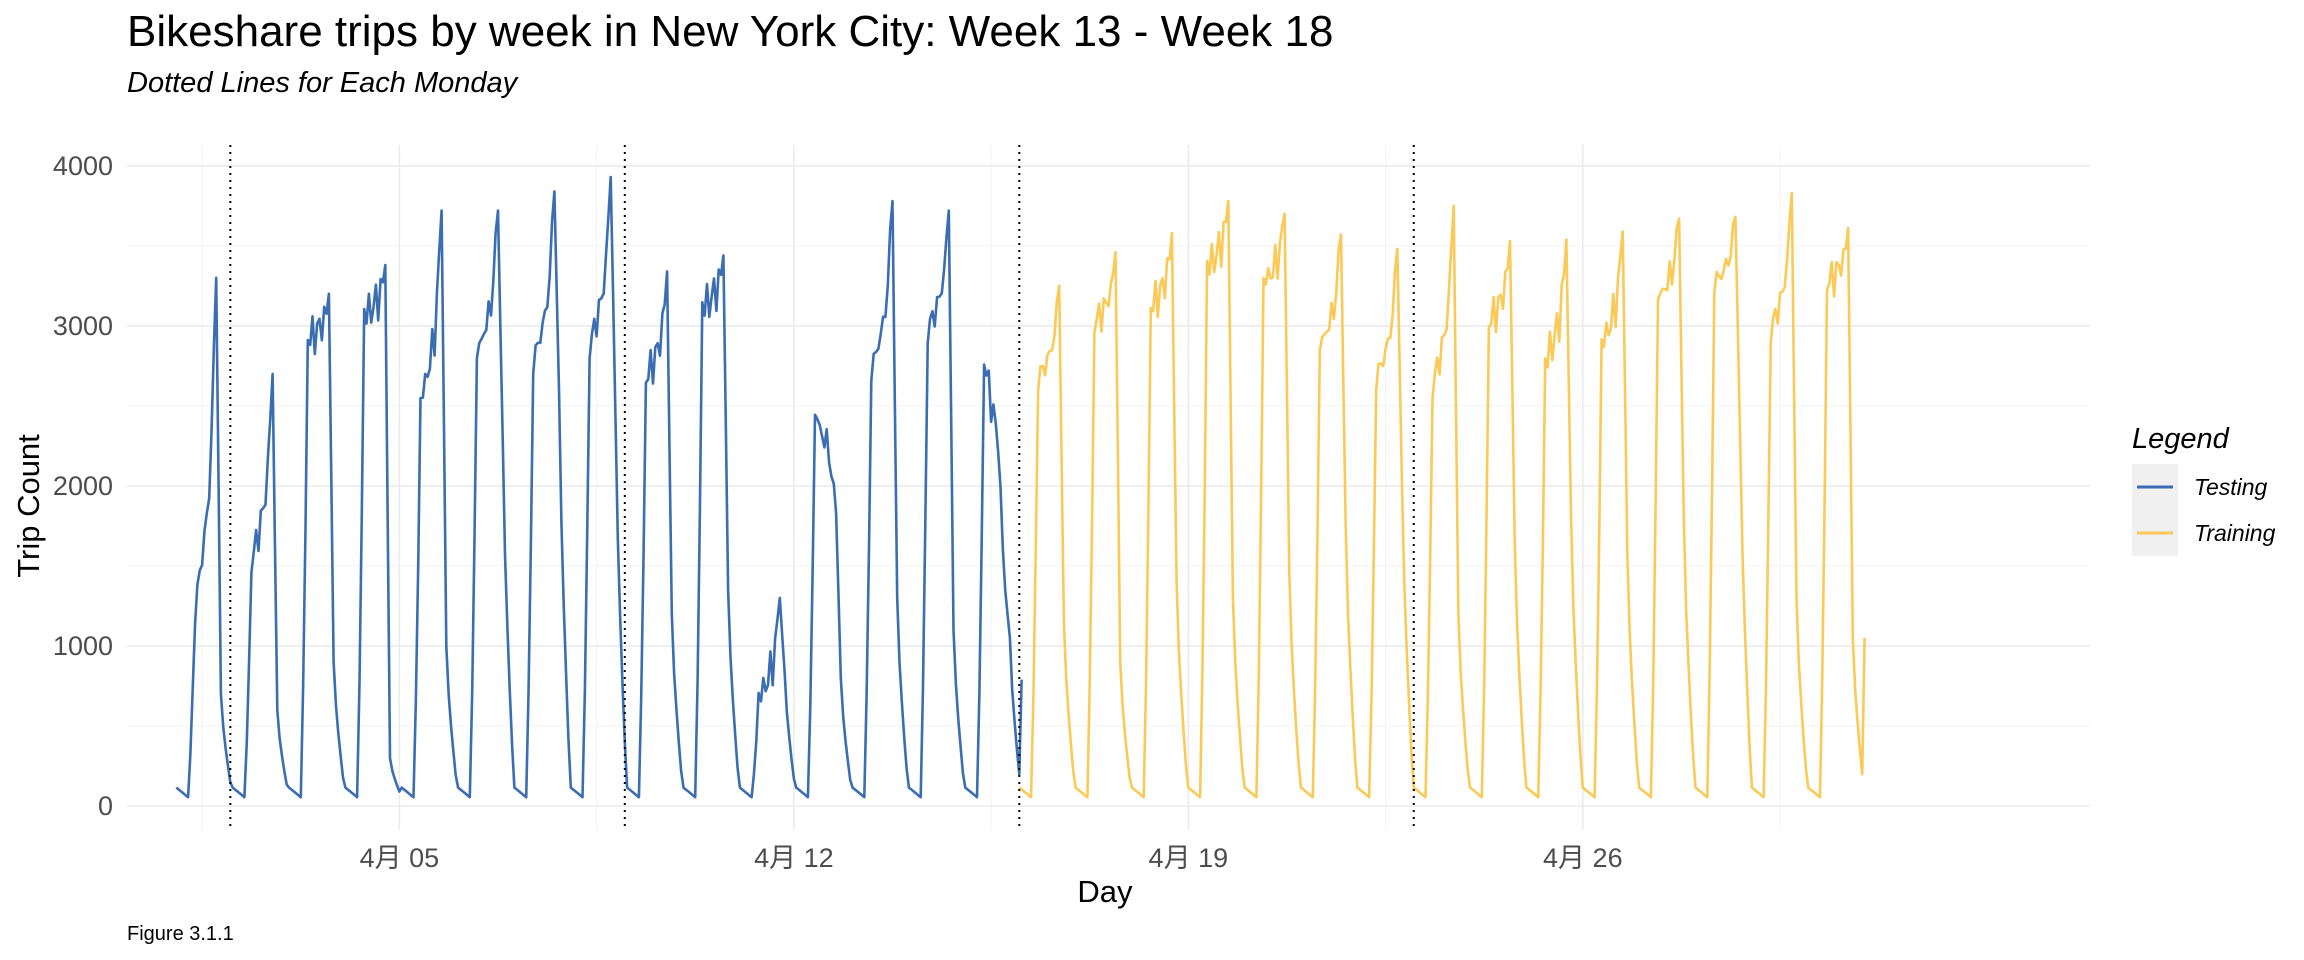  Describe the element at coordinates (2231, 487) in the screenshot. I see `legend-label-testing: Testing` at that location.